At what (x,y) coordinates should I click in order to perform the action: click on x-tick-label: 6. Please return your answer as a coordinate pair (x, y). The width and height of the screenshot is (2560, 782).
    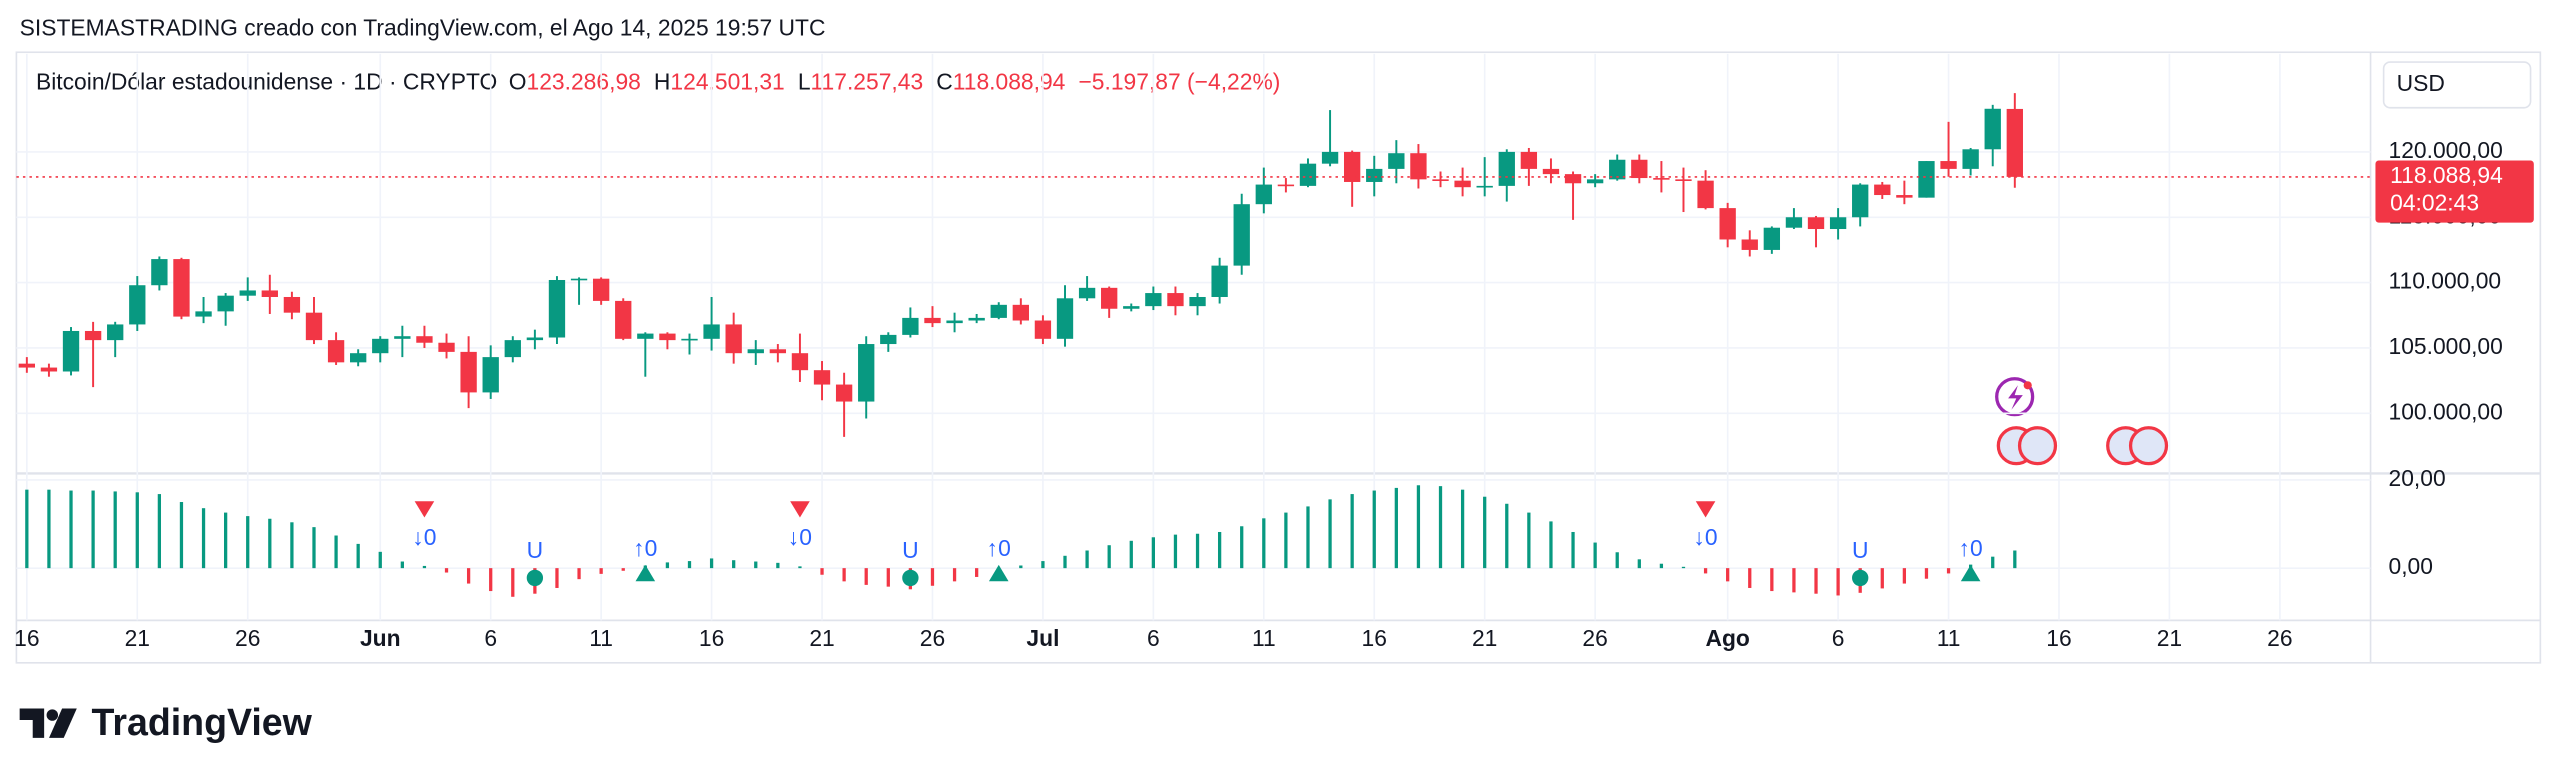
    Looking at the image, I should click on (1838, 638).